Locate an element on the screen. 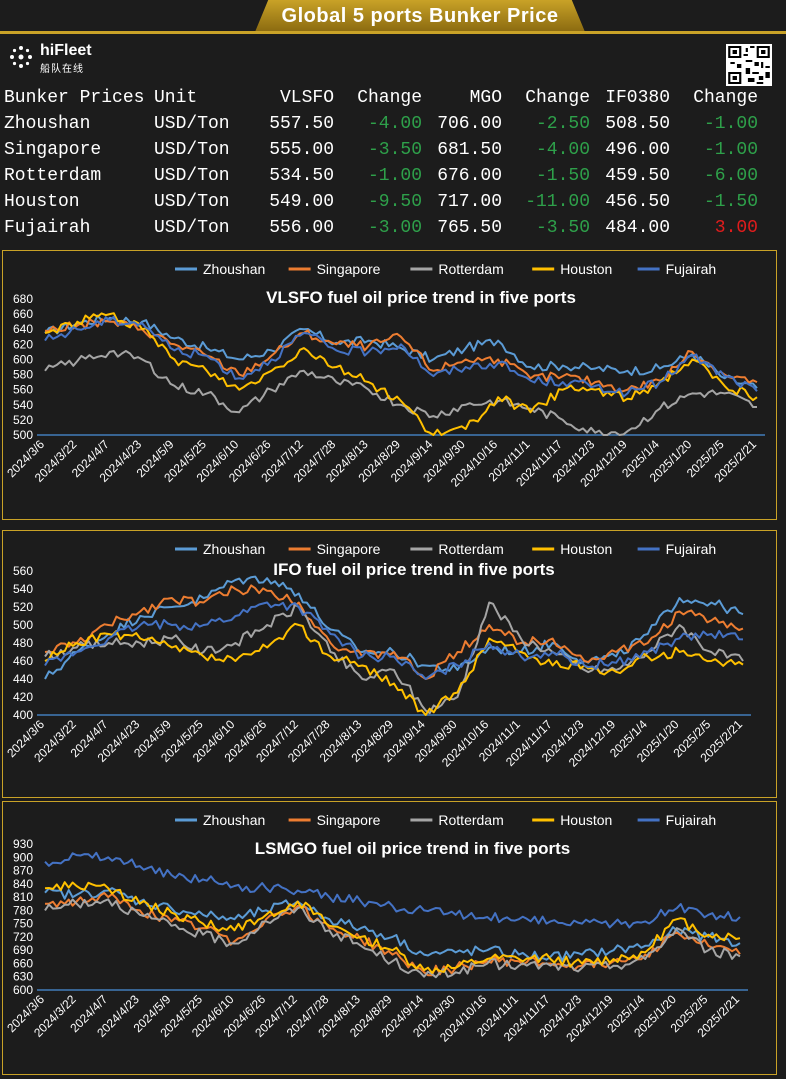 This screenshot has height=1079, width=786. ifo-price: 456.50 is located at coordinates (637, 202).